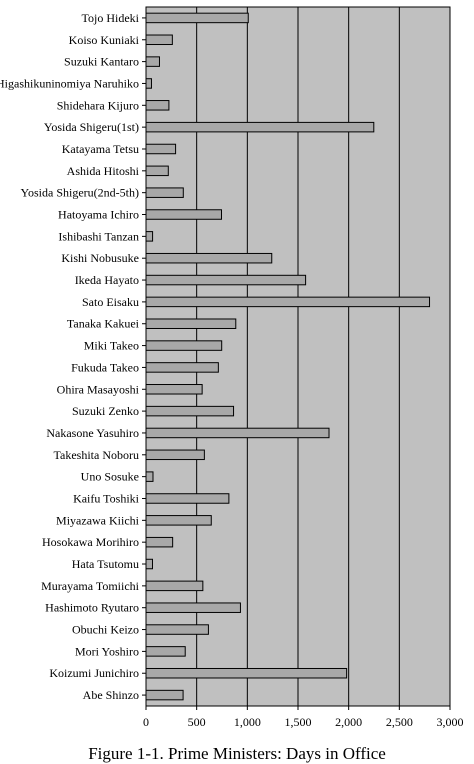  Describe the element at coordinates (146, 722) in the screenshot. I see `x-tick-label: 0` at that location.